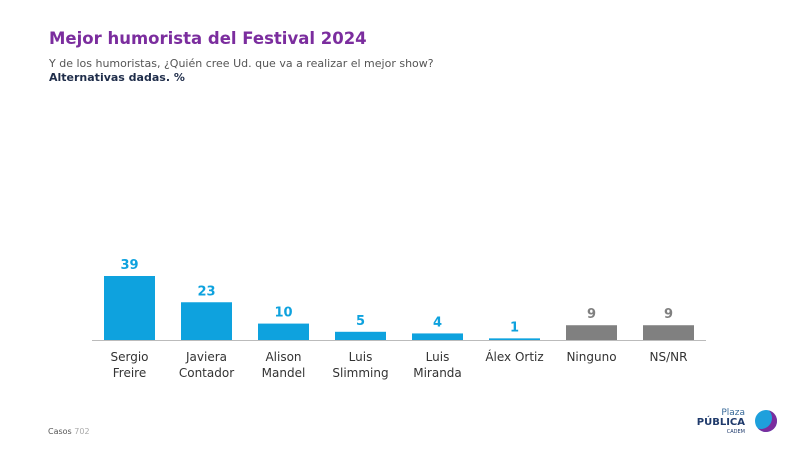 The image size is (800, 450). Describe the element at coordinates (284, 373) in the screenshot. I see `category-label: Mandel` at that location.